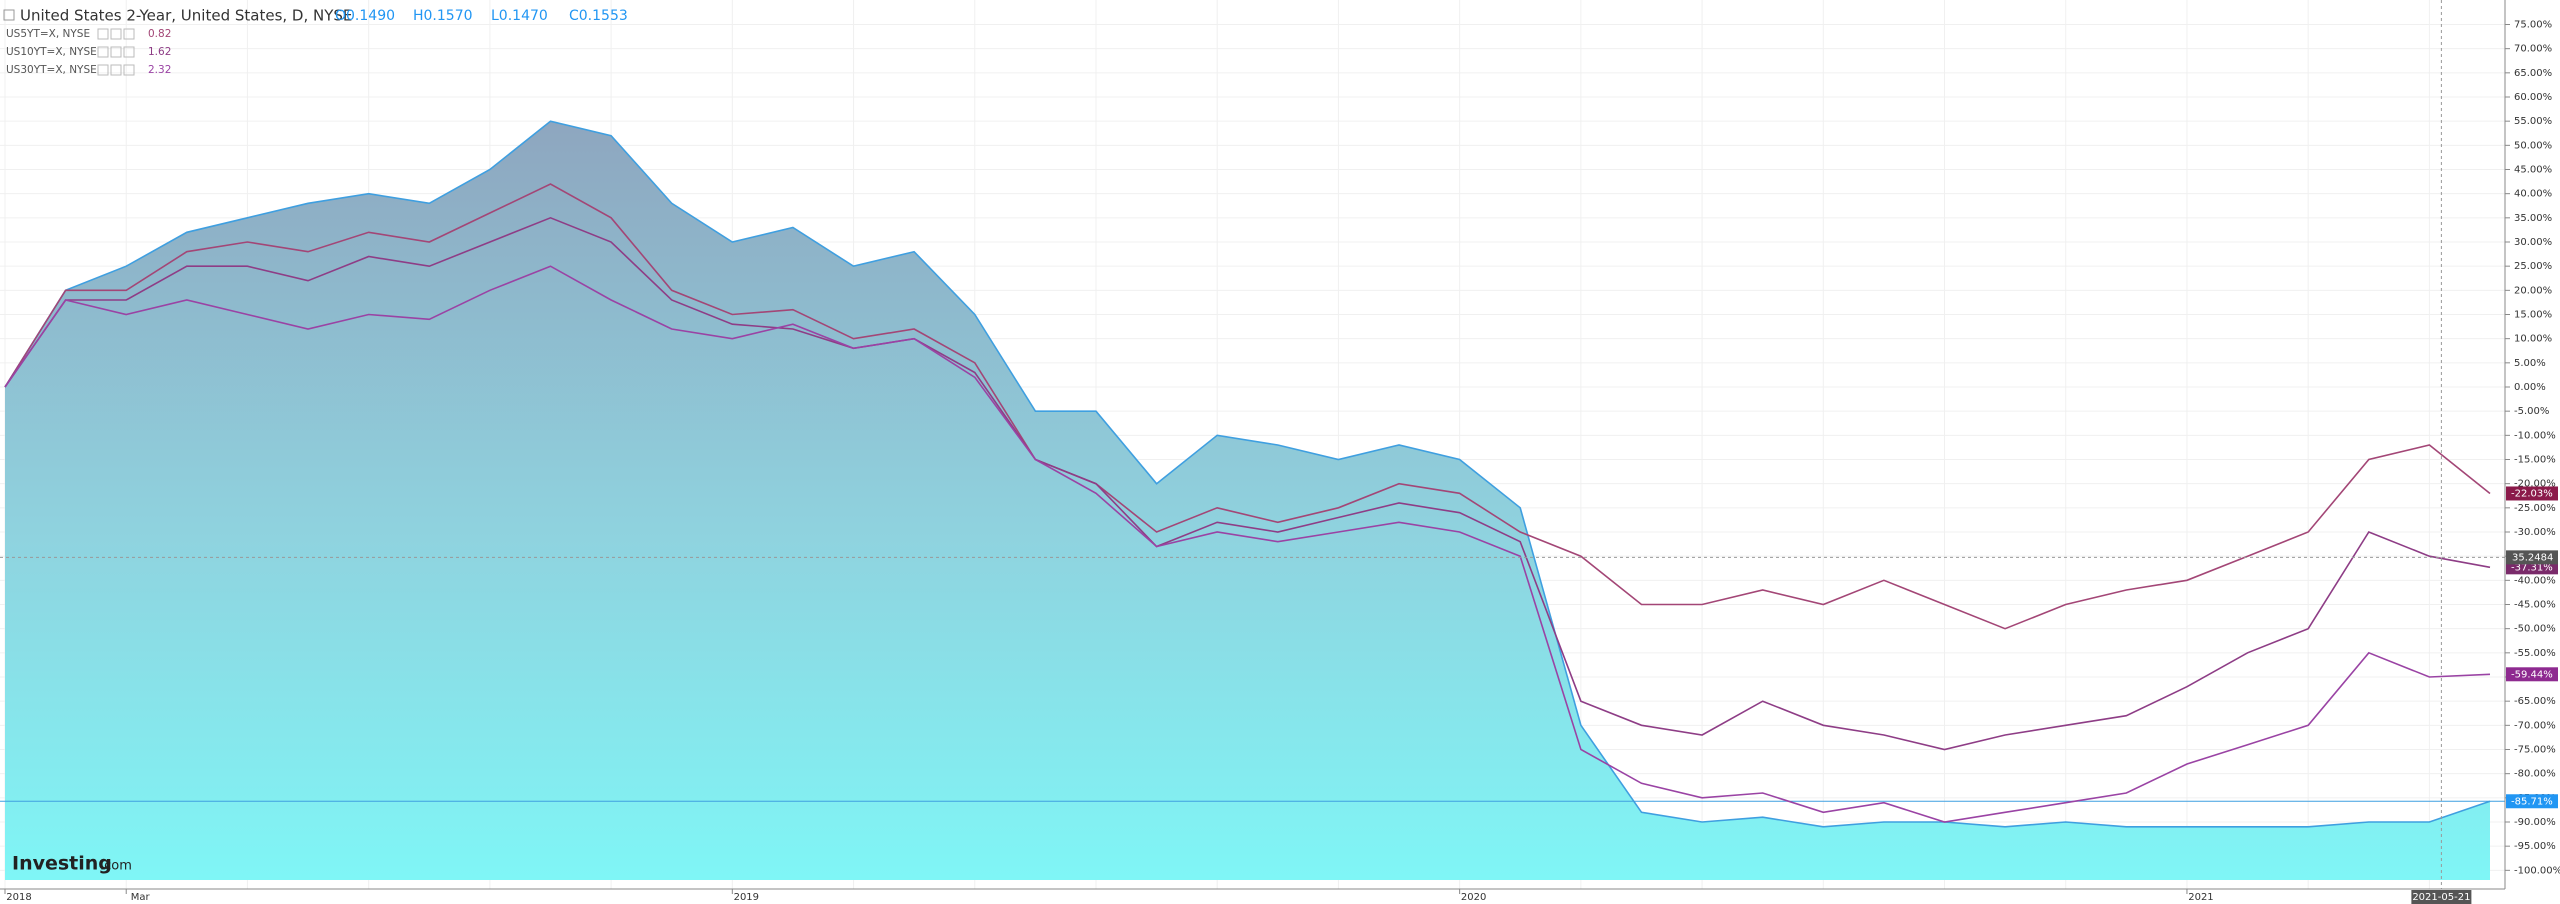  Describe the element at coordinates (159, 34) in the screenshot. I see `legend-value: 0.82` at that location.